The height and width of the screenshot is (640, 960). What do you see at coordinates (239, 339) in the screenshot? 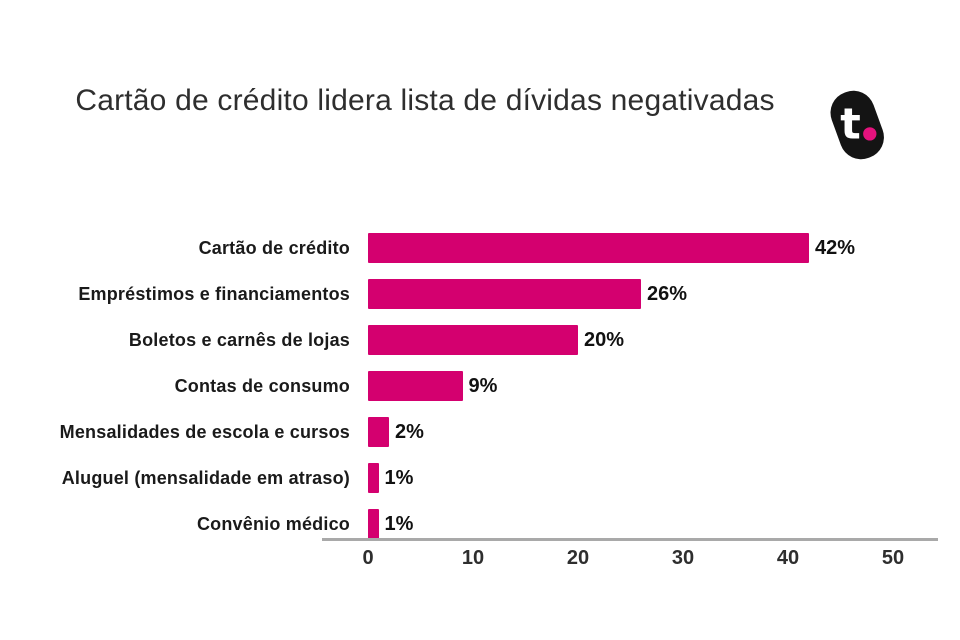
I see `category-label: Boletos e carnês de lojas` at bounding box center [239, 339].